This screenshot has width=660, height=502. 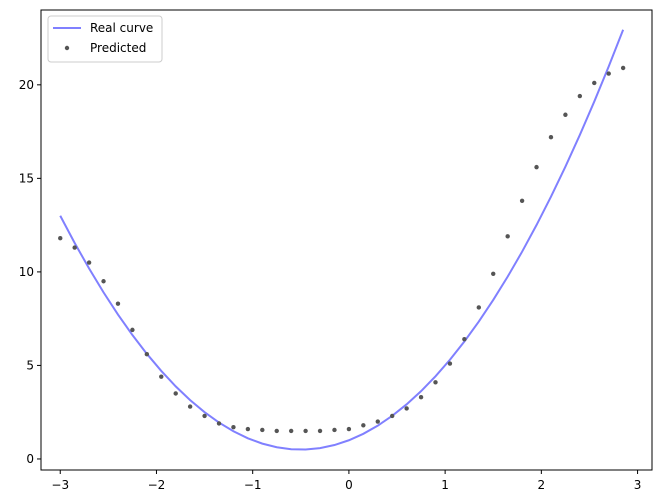 I want to click on x-tick-label: 2, so click(x=542, y=485).